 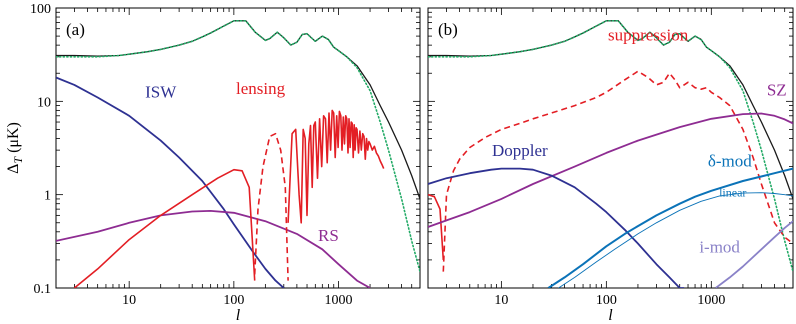 I want to click on y-axis-label-unit: (μK), so click(x=13, y=139).